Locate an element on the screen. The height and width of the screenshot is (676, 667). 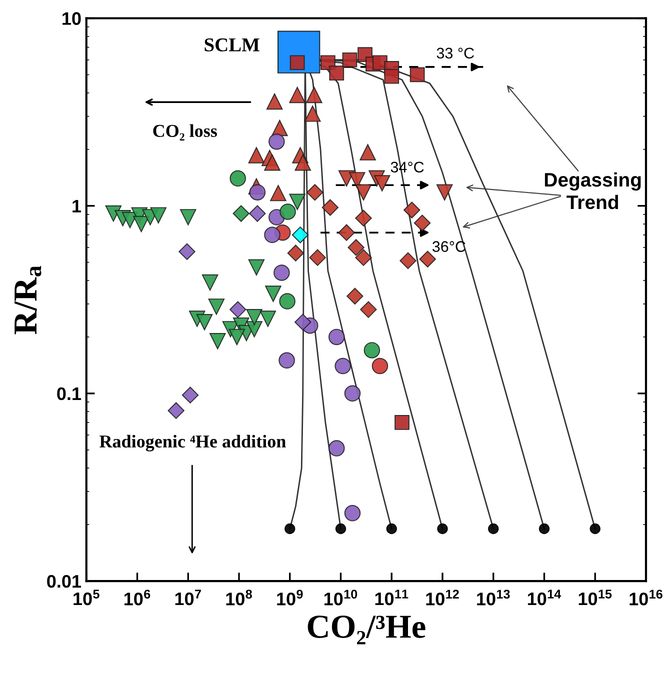
annotation: 33 °C is located at coordinates (455, 53).